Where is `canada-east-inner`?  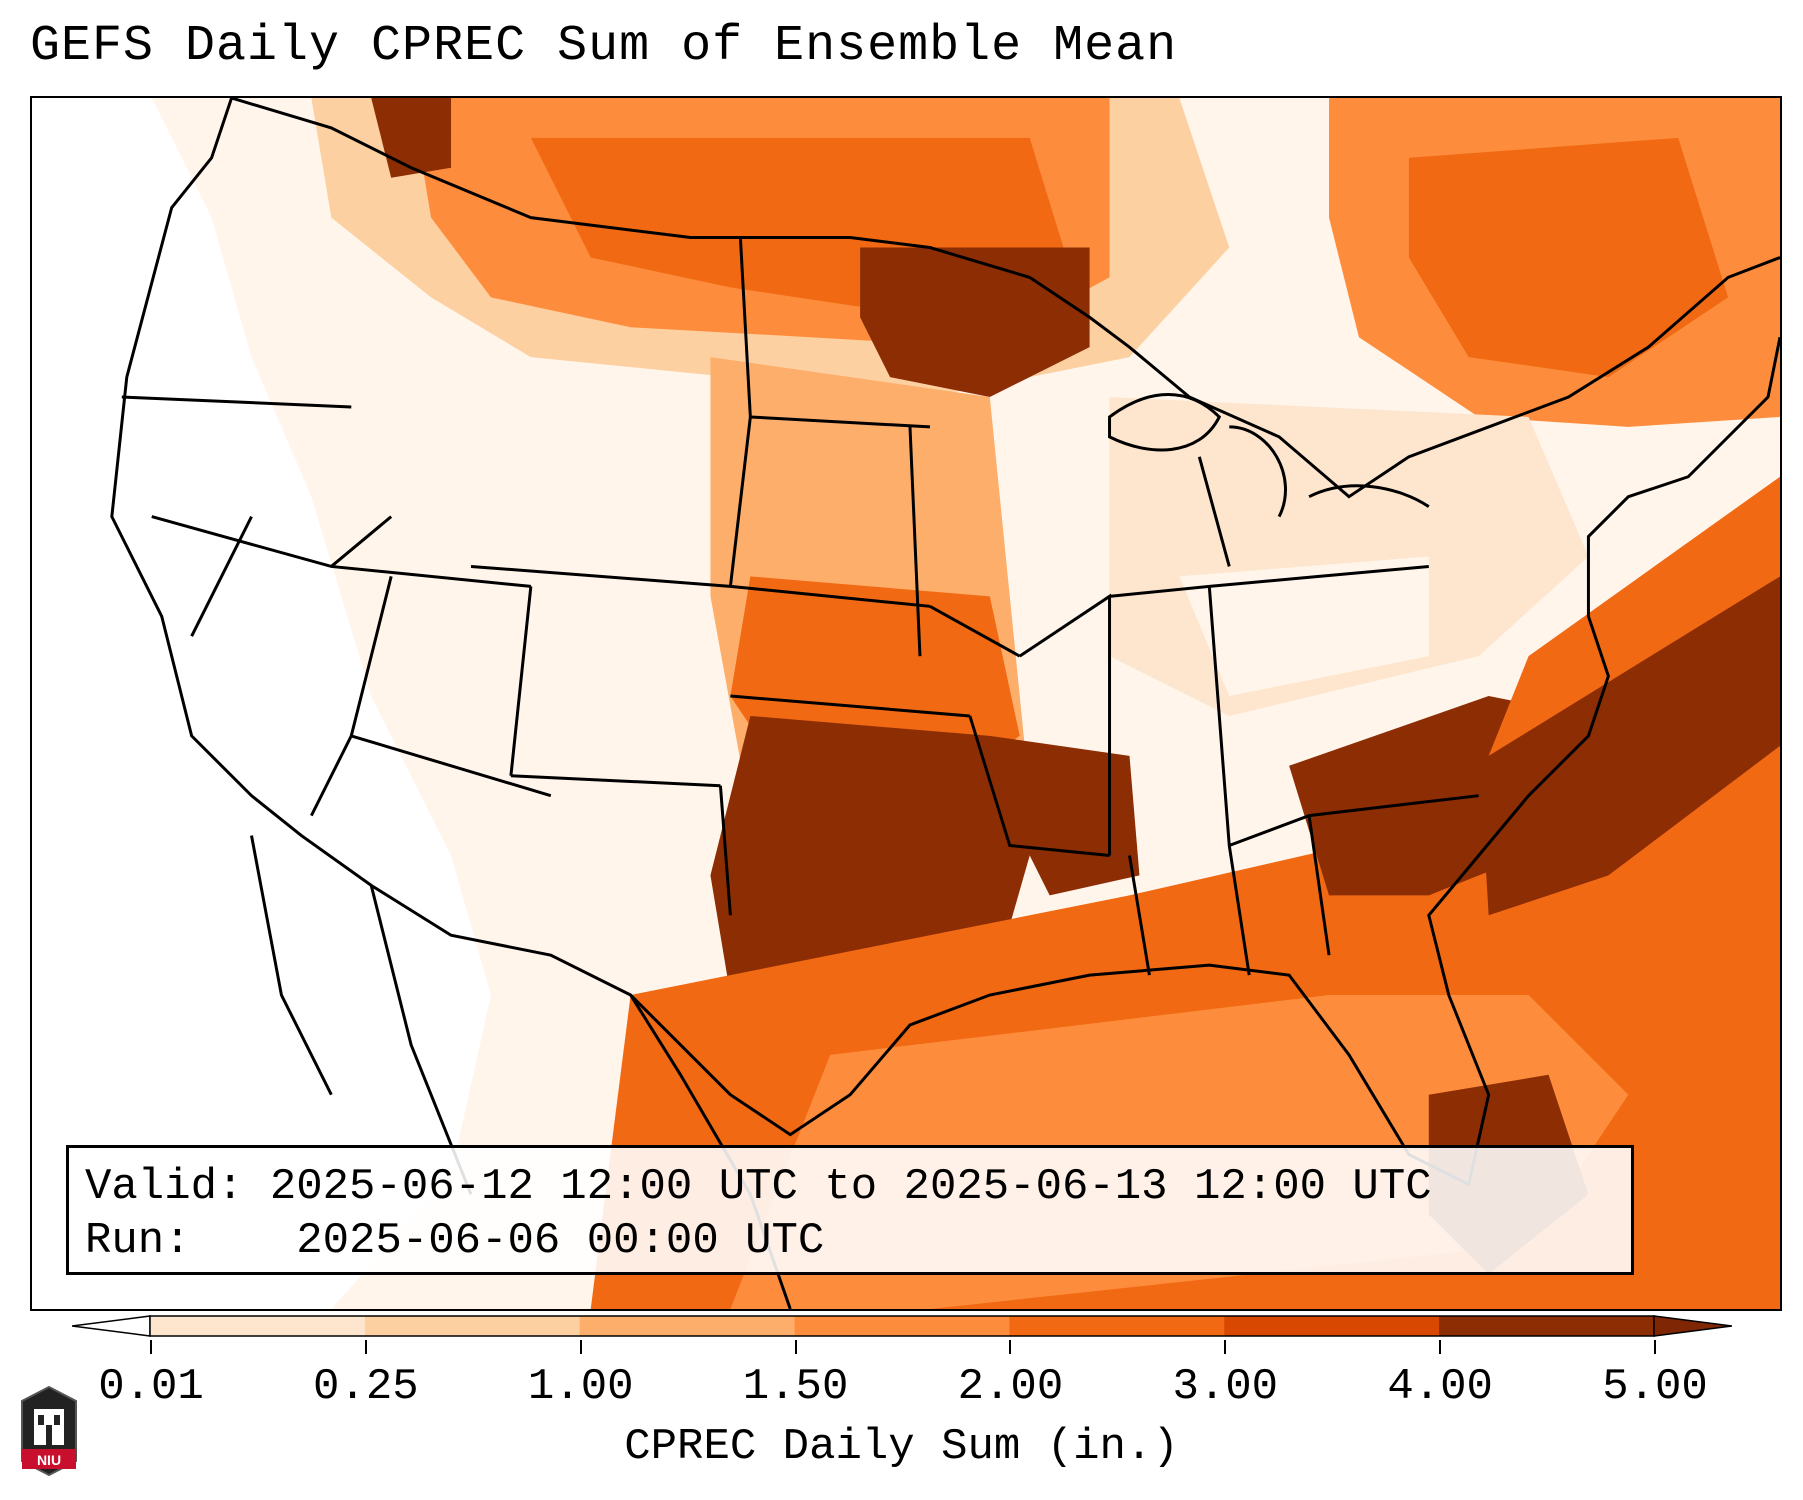 canada-east-inner is located at coordinates (1568, 257).